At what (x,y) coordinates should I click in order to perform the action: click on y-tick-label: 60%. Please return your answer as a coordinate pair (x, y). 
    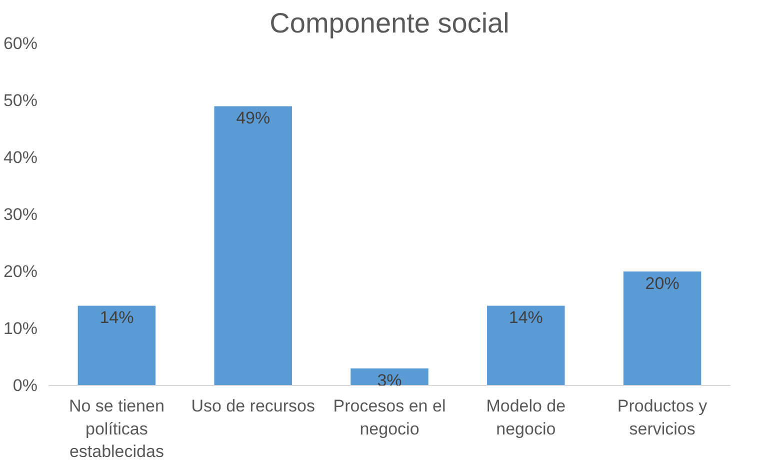
    Looking at the image, I should click on (20, 43).